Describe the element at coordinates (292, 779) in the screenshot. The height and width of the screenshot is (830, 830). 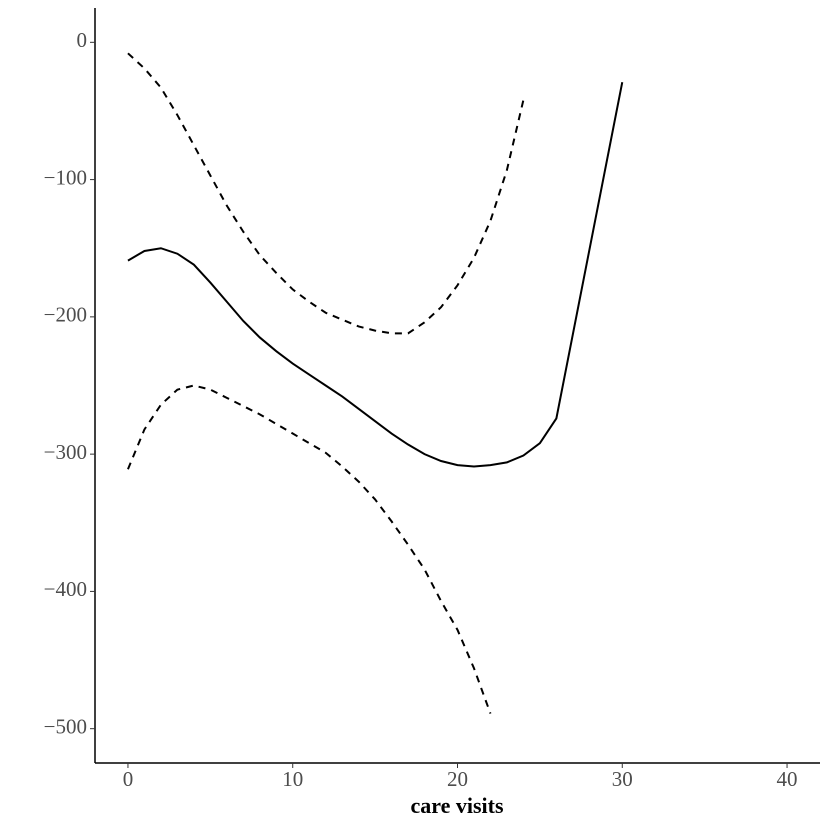
I see `x-tick-label: 10` at that location.